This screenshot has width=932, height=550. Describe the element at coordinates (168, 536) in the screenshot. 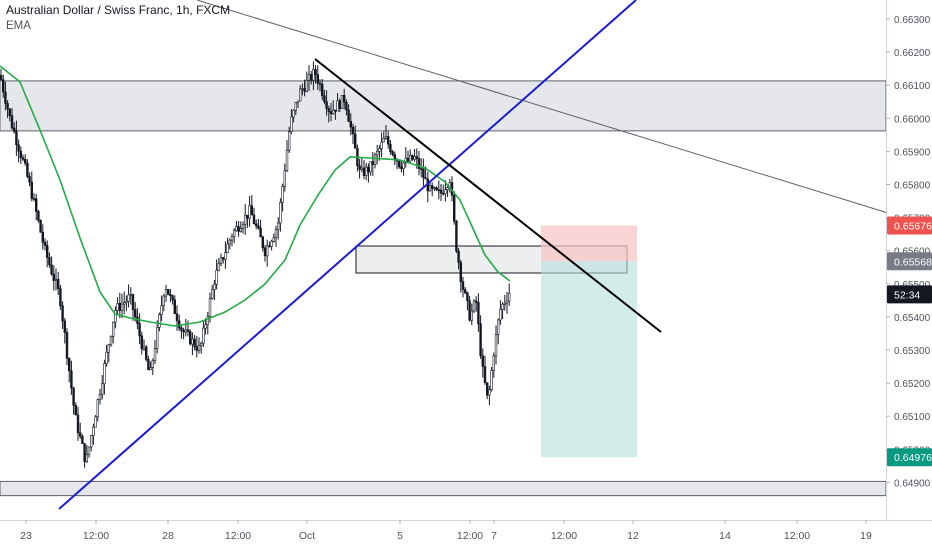

I see `time-tick-label: 28` at that location.